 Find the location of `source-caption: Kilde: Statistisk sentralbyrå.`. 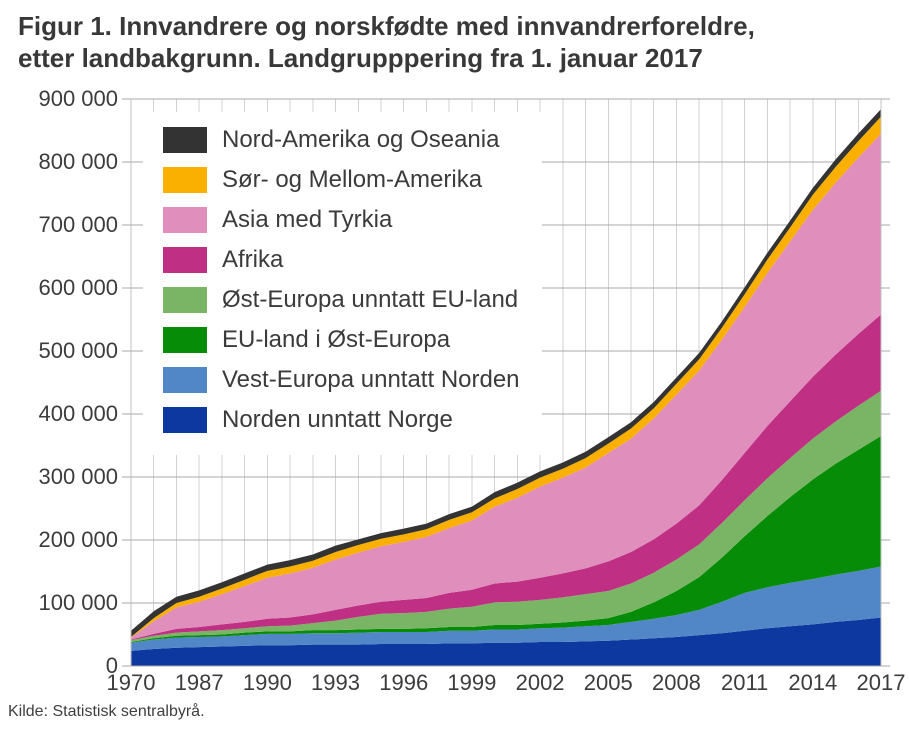

source-caption: Kilde: Statistisk sentralbyrå. is located at coordinates (106, 711).